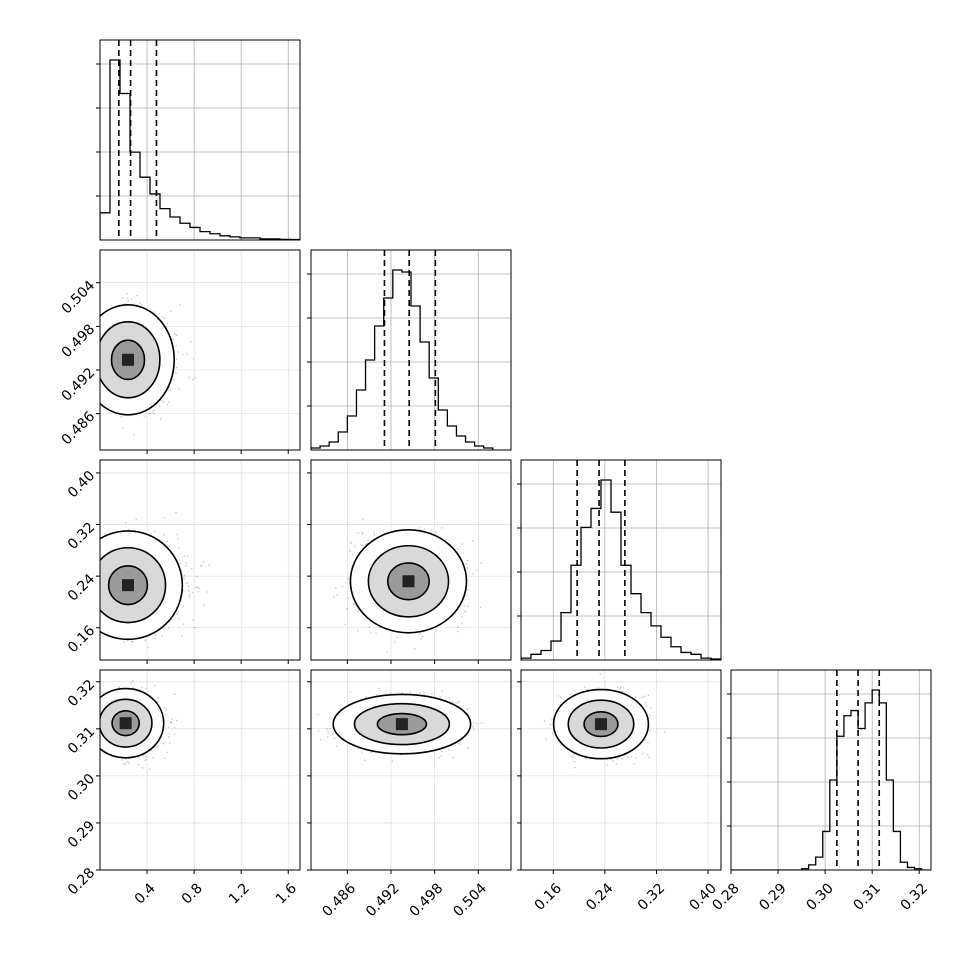 Image resolution: width=970 pixels, height=970 pixels. What do you see at coordinates (79, 385) in the screenshot?
I see `y-tick-label-1-1: 0.492` at bounding box center [79, 385].